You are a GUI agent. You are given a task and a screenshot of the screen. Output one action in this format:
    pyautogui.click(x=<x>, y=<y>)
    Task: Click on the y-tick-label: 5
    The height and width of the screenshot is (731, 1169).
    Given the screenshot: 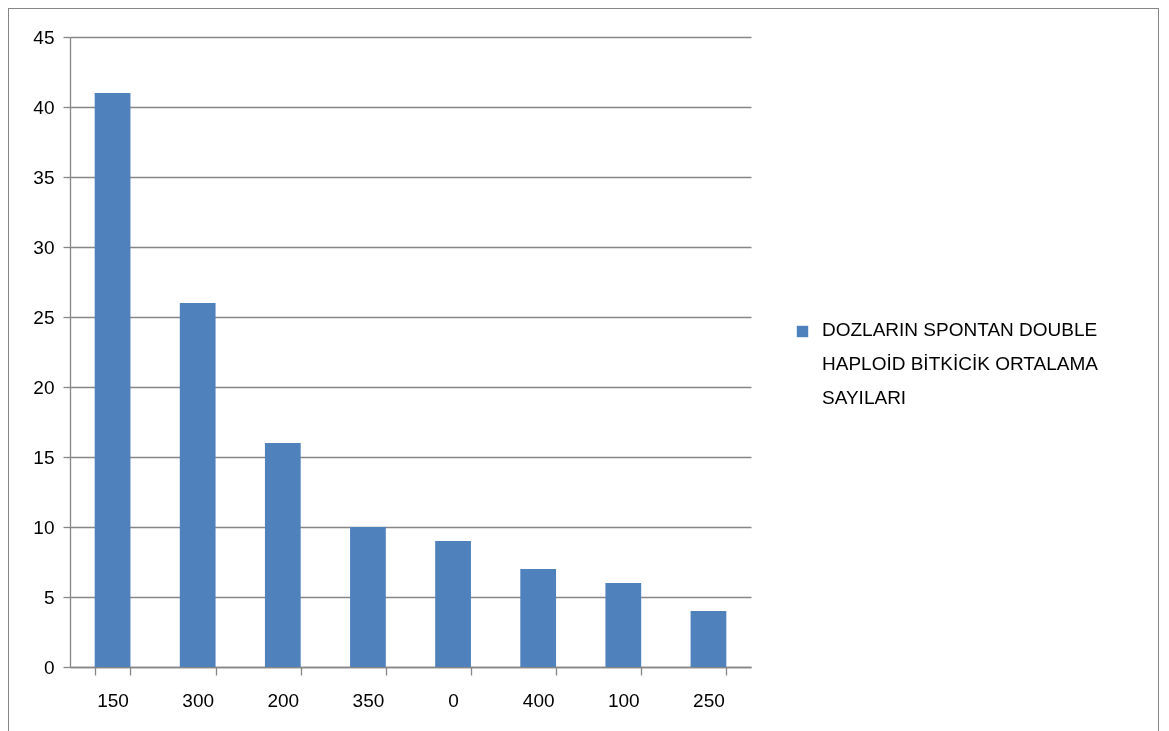 What is the action you would take?
    pyautogui.click(x=49, y=597)
    